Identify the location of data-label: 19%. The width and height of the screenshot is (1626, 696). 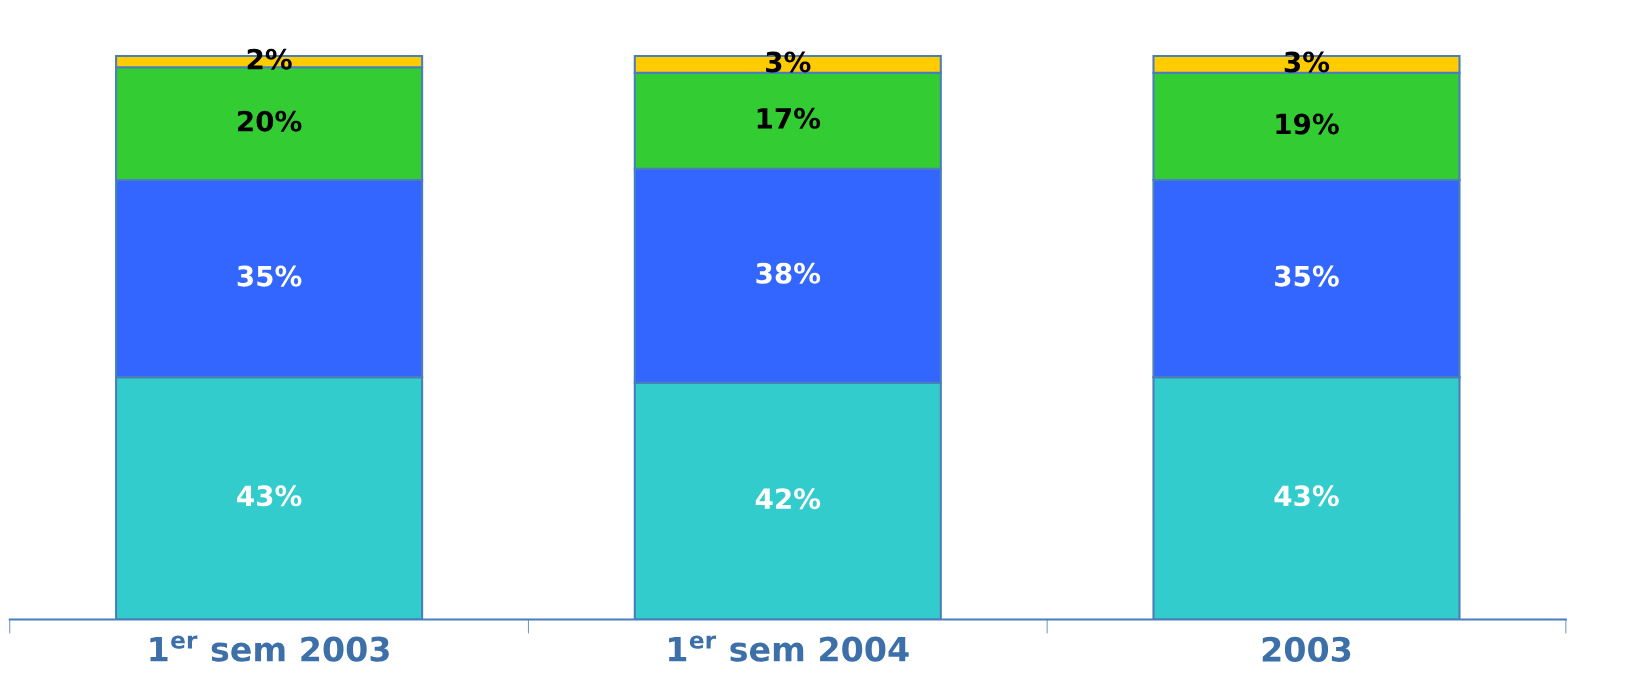
(1307, 124).